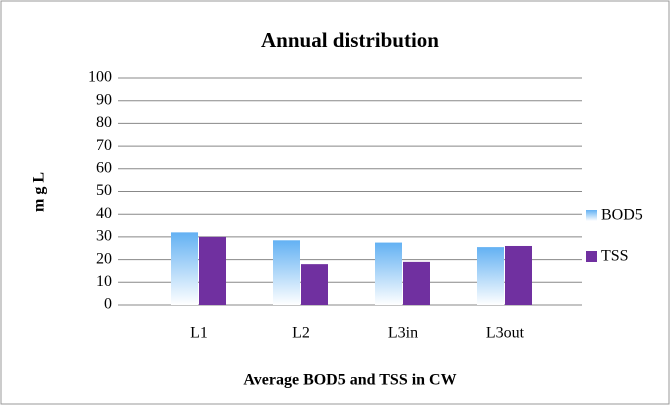  Describe the element at coordinates (104, 99) in the screenshot. I see `y-tick-label: 90` at that location.